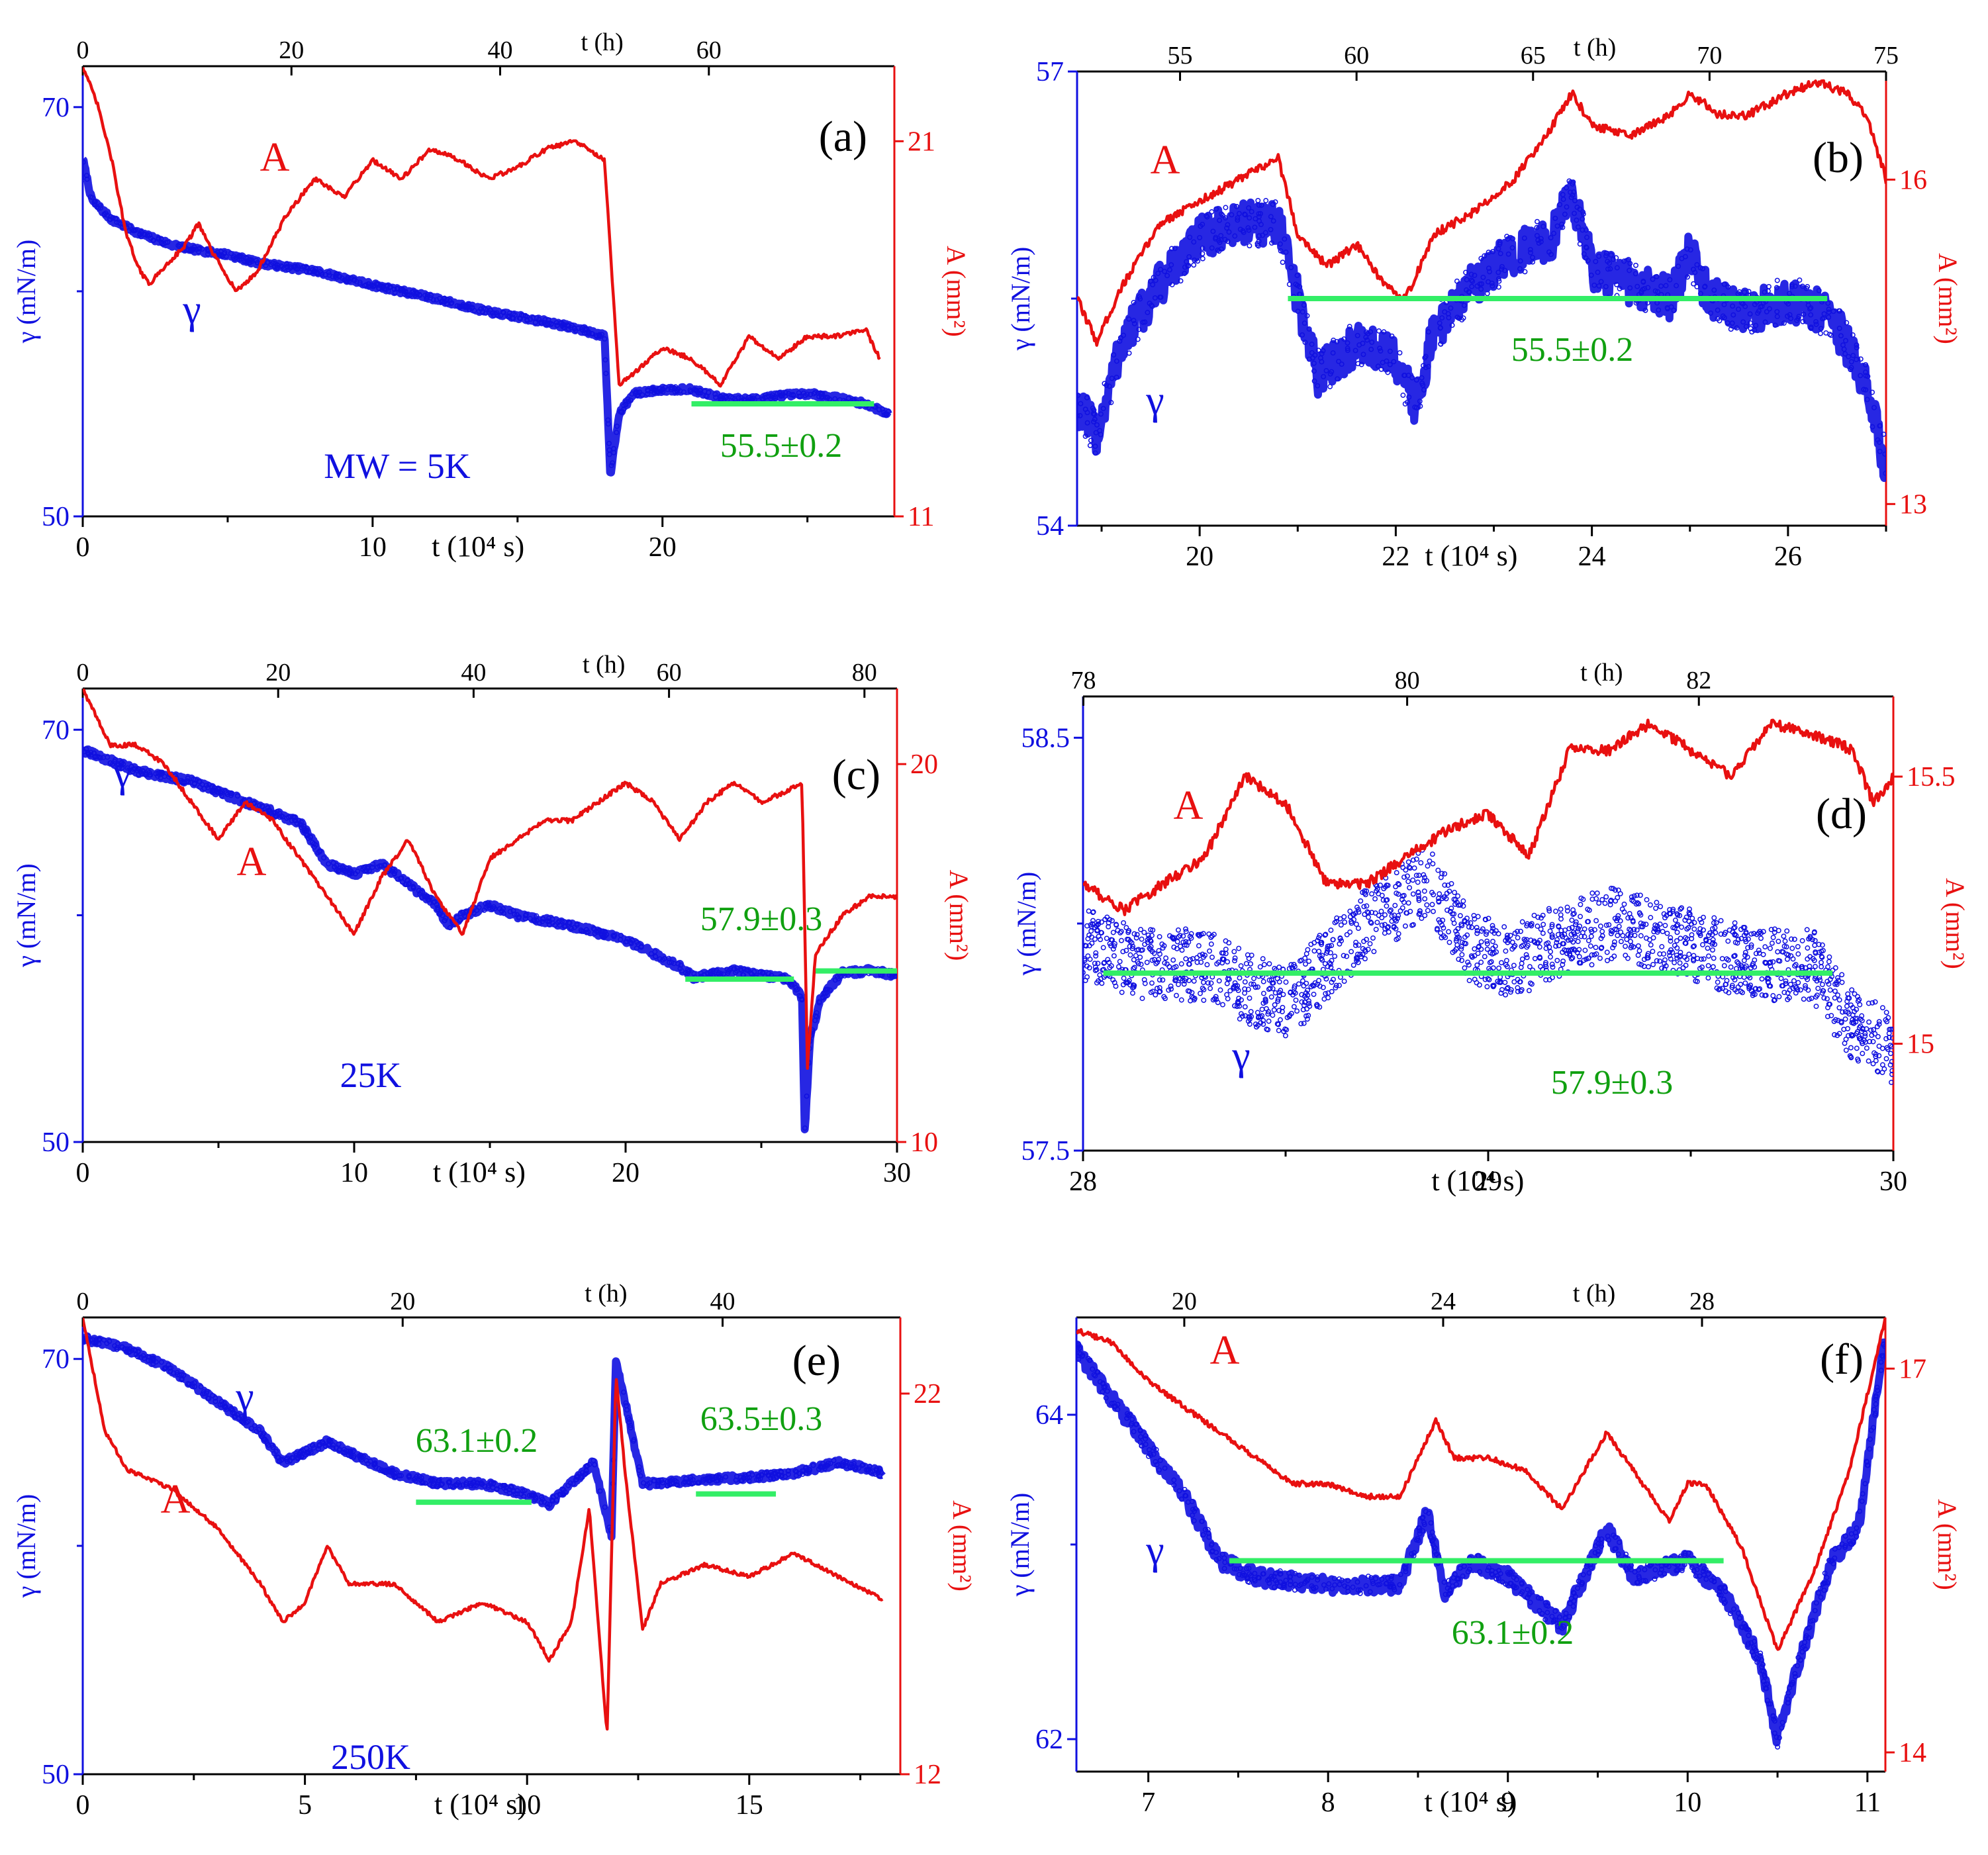  What do you see at coordinates (1955, 923) in the screenshot?
I see `y2-axis-label: A (mm²)` at bounding box center [1955, 923].